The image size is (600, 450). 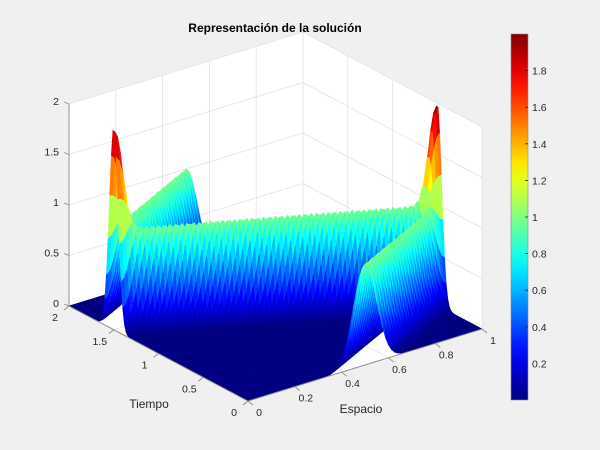 What do you see at coordinates (274, 28) in the screenshot?
I see `chart-title: Representación de la solución` at bounding box center [274, 28].